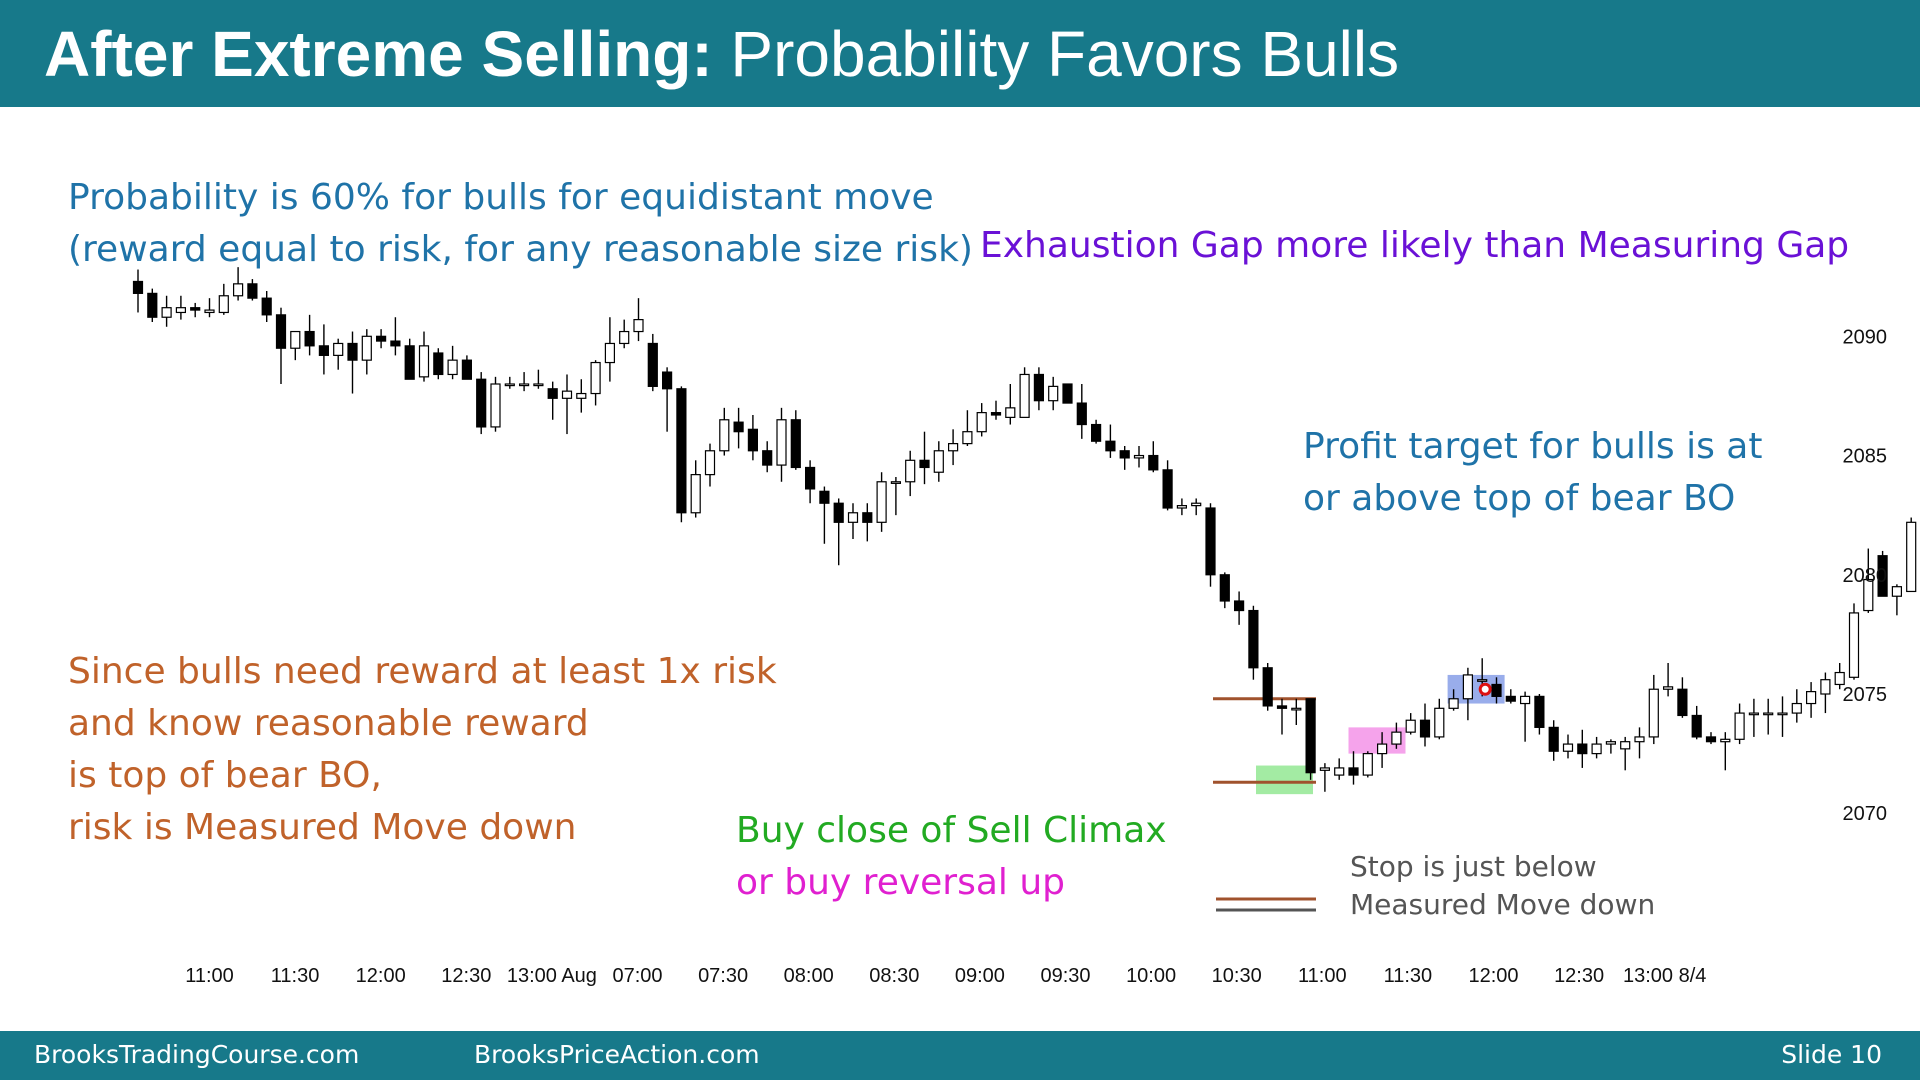 This screenshot has height=1080, width=1920. Describe the element at coordinates (1664, 976) in the screenshot. I see `x-tick-label: 13:00 8/4` at that location.